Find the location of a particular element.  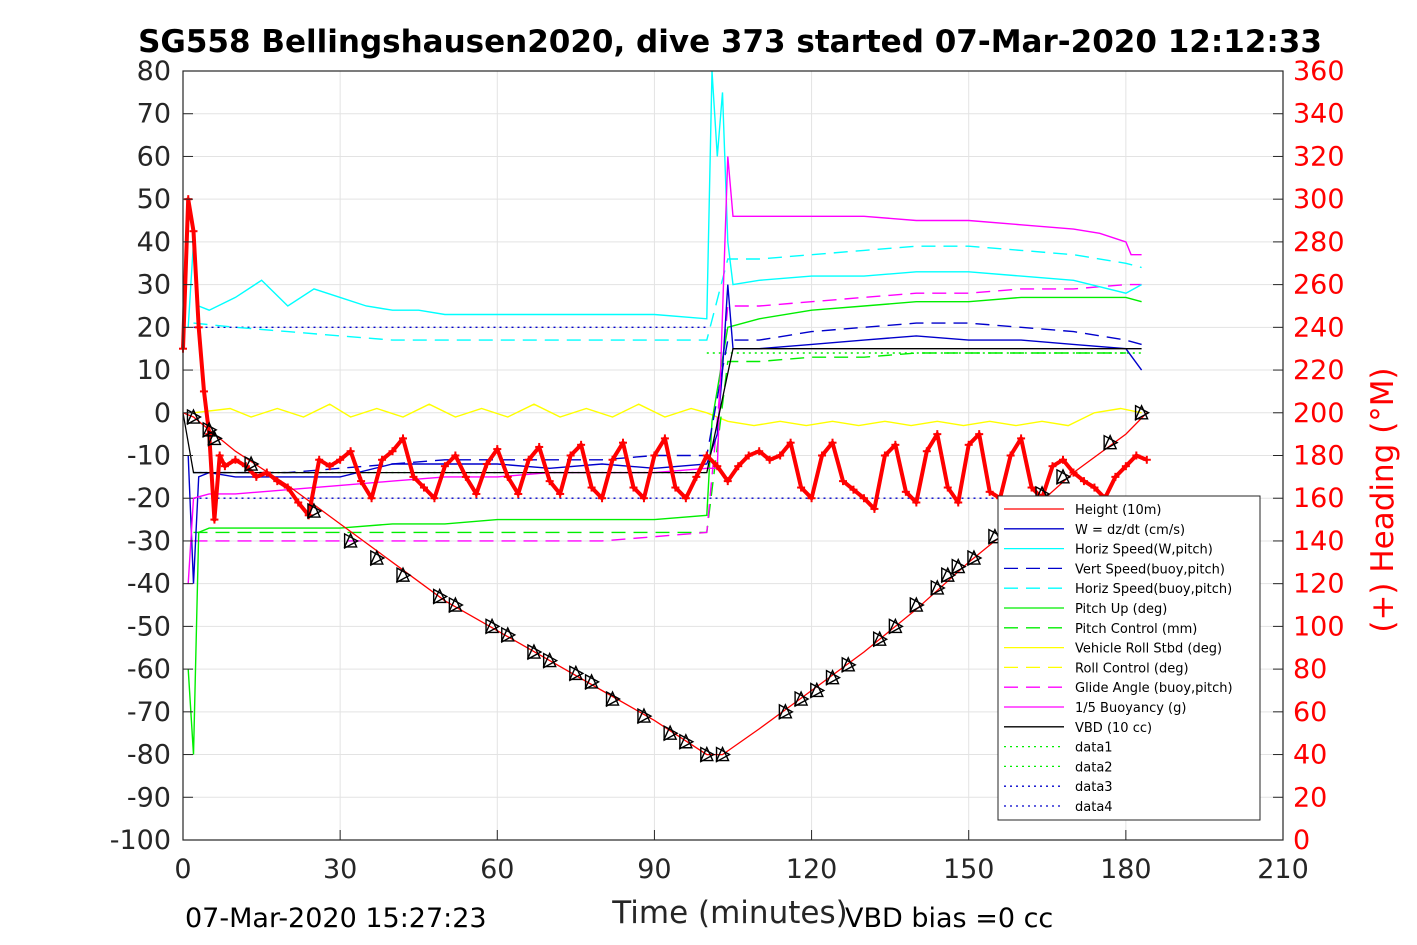

left-tick-label: 80 is located at coordinates (154, 71).